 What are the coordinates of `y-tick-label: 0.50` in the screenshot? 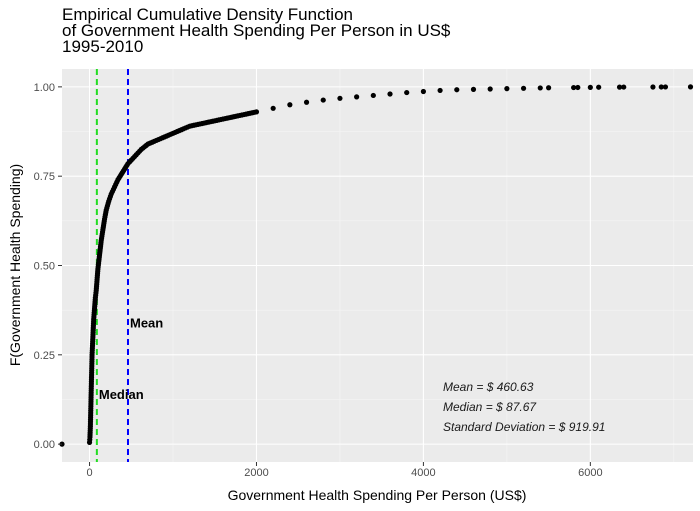 It's located at (44, 267).